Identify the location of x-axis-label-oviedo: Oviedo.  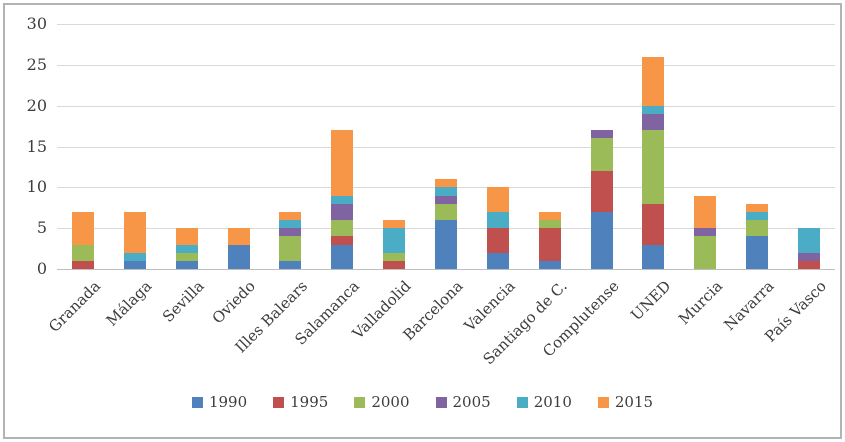
(234, 302).